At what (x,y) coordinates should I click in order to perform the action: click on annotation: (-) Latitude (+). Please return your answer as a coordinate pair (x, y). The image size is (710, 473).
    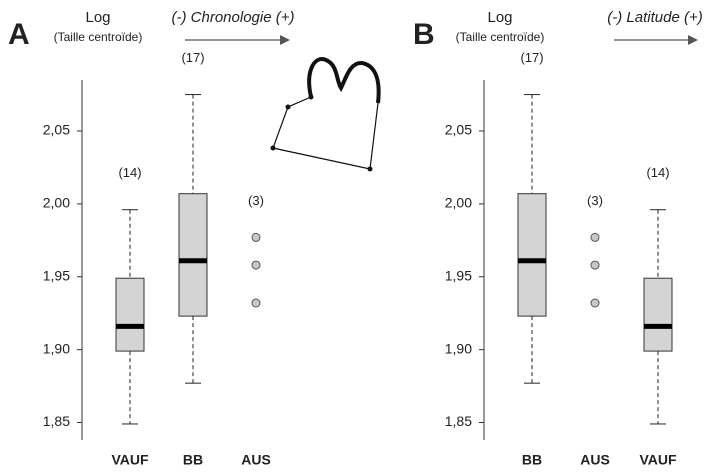
    Looking at the image, I should click on (654, 17).